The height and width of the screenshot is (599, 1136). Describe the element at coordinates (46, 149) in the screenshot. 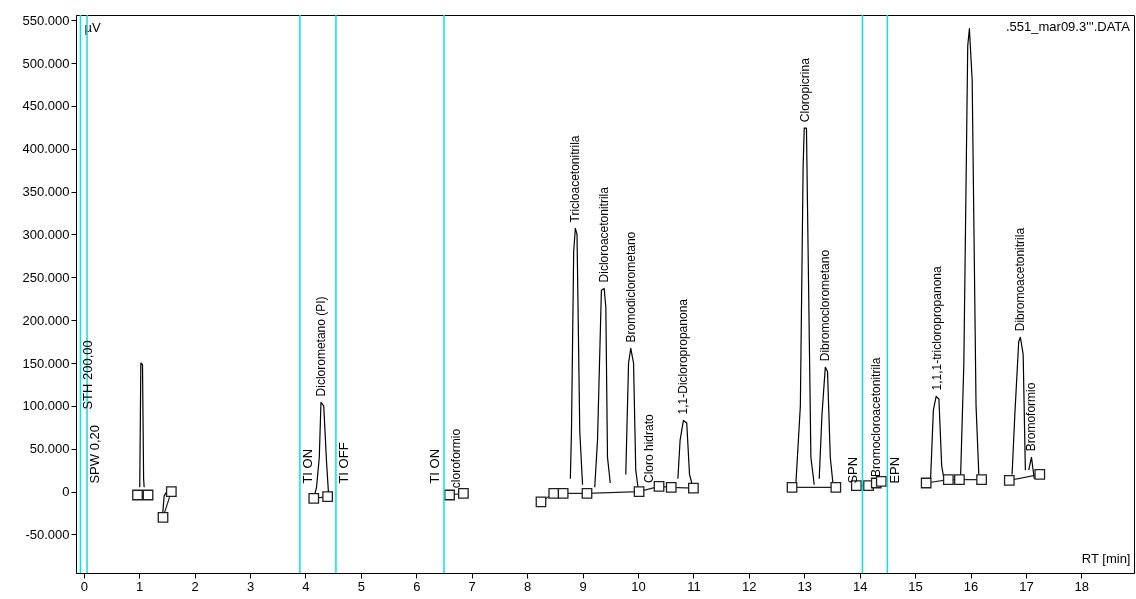

I see `y-tick-label: 400.000` at that location.